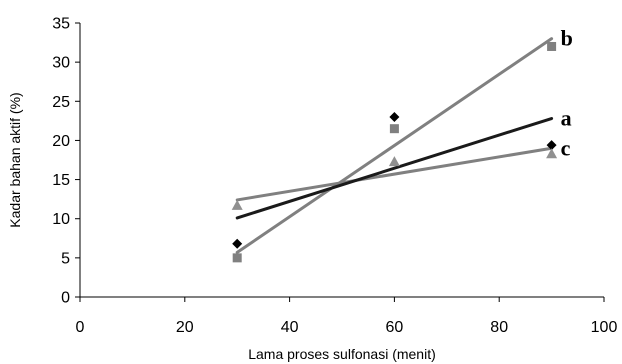  I want to click on y-tick-label: 25, so click(61, 102).